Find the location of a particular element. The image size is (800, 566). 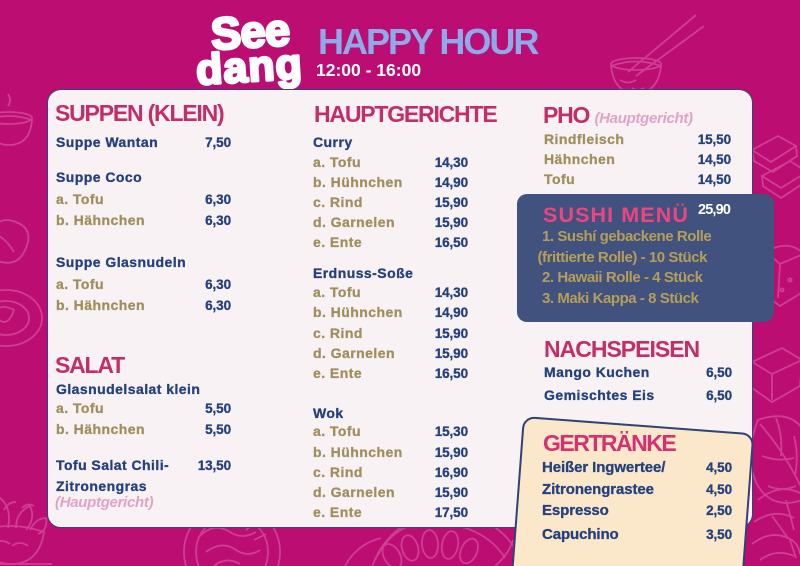

svg-text: See is located at coordinates (250, 32).